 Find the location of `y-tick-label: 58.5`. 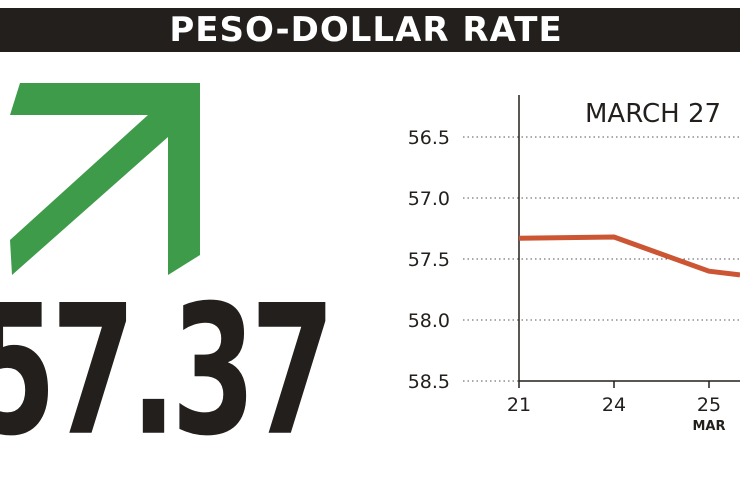

y-tick-label: 58.5 is located at coordinates (429, 382).